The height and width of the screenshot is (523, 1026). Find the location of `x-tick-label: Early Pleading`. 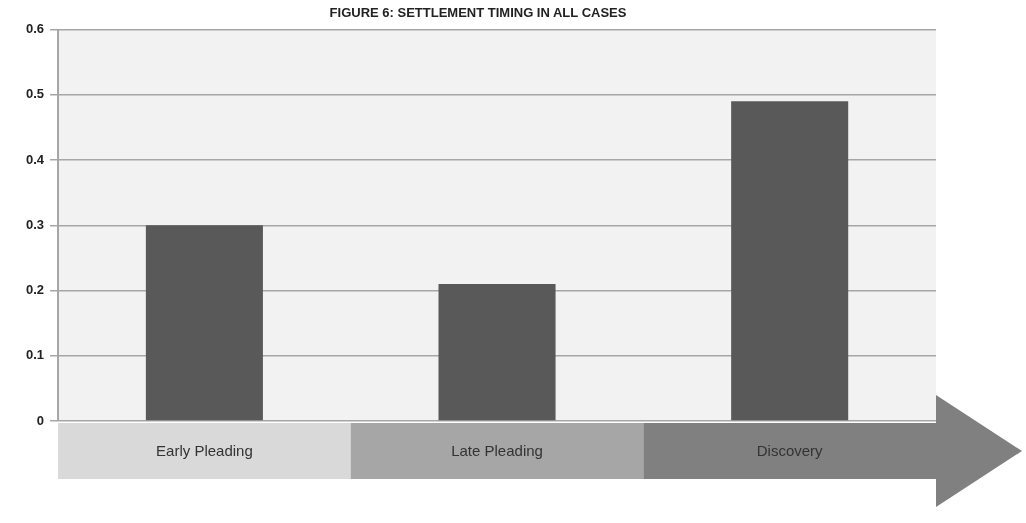

x-tick-label: Early Pleading is located at coordinates (204, 451).